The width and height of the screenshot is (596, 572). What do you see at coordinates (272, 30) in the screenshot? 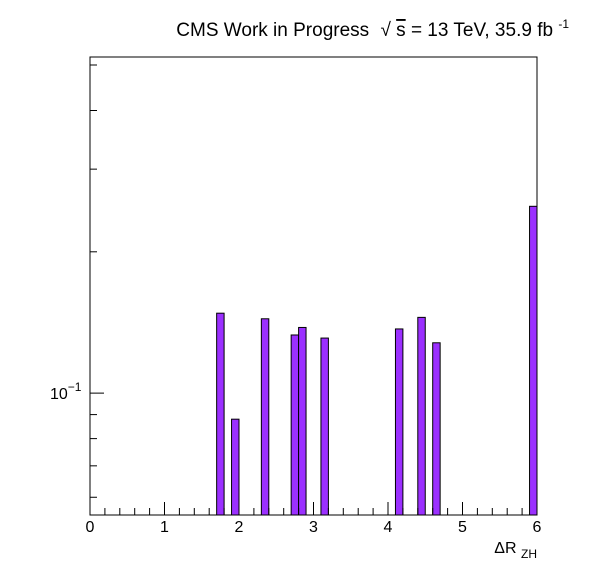
I see `title-prefix: CMS Work in Progress` at bounding box center [272, 30].